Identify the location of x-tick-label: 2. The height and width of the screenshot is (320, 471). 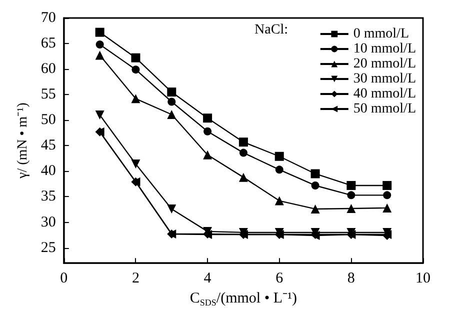
(136, 278).